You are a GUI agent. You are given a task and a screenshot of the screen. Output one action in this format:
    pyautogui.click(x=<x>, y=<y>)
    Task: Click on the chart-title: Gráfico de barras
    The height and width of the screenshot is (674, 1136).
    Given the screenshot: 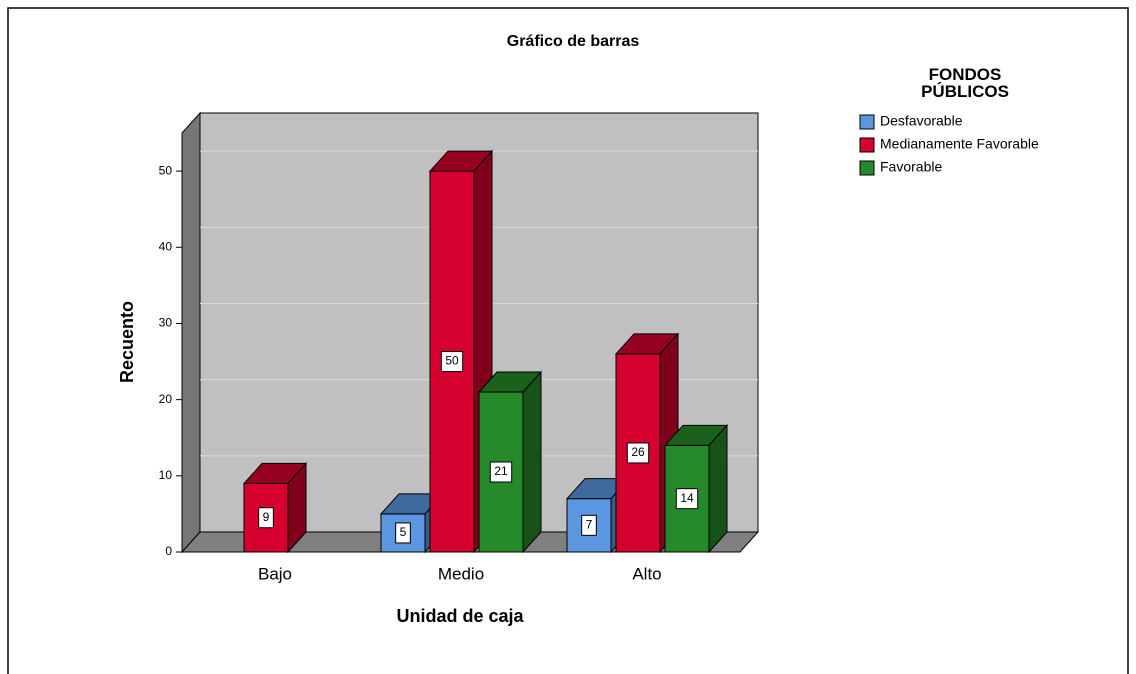 What is the action you would take?
    pyautogui.click(x=573, y=41)
    